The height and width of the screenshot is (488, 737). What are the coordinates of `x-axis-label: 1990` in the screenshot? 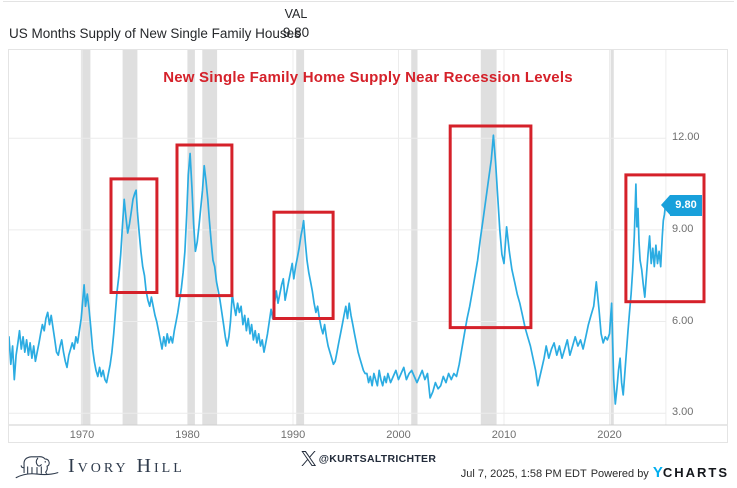 It's located at (293, 435).